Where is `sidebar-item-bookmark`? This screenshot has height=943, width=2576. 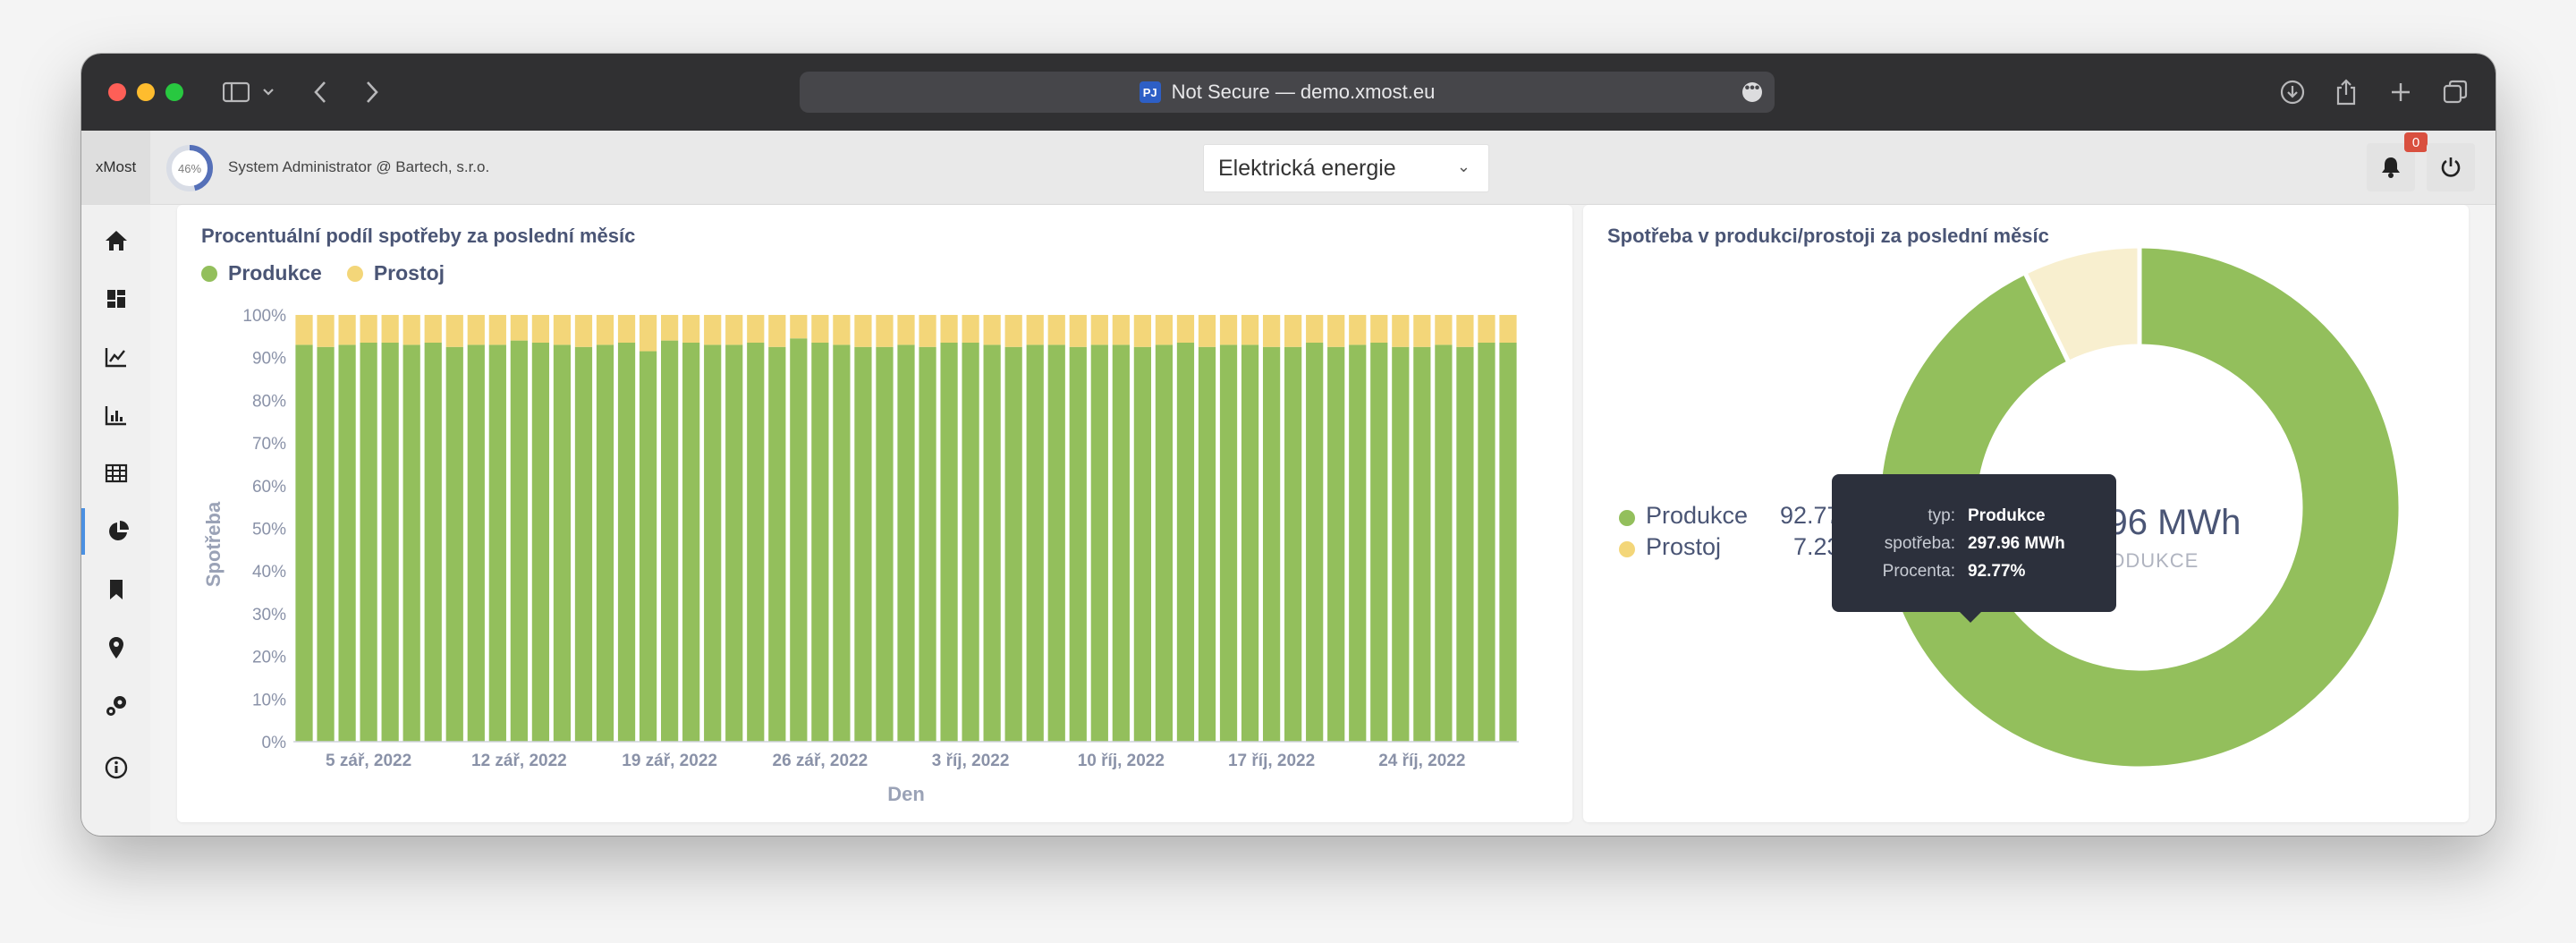
sidebar-item-bookmark is located at coordinates (115, 589).